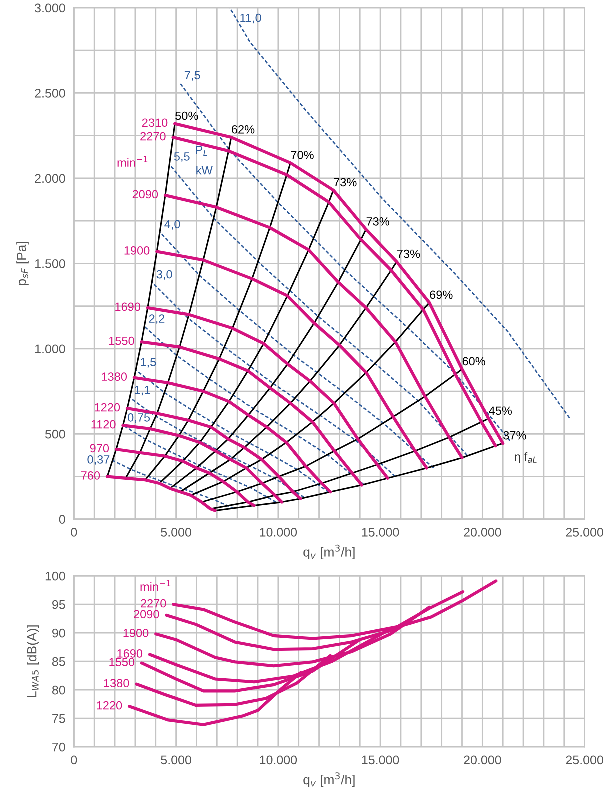  Describe the element at coordinates (204, 170) in the screenshot. I see `annotation: kW` at that location.